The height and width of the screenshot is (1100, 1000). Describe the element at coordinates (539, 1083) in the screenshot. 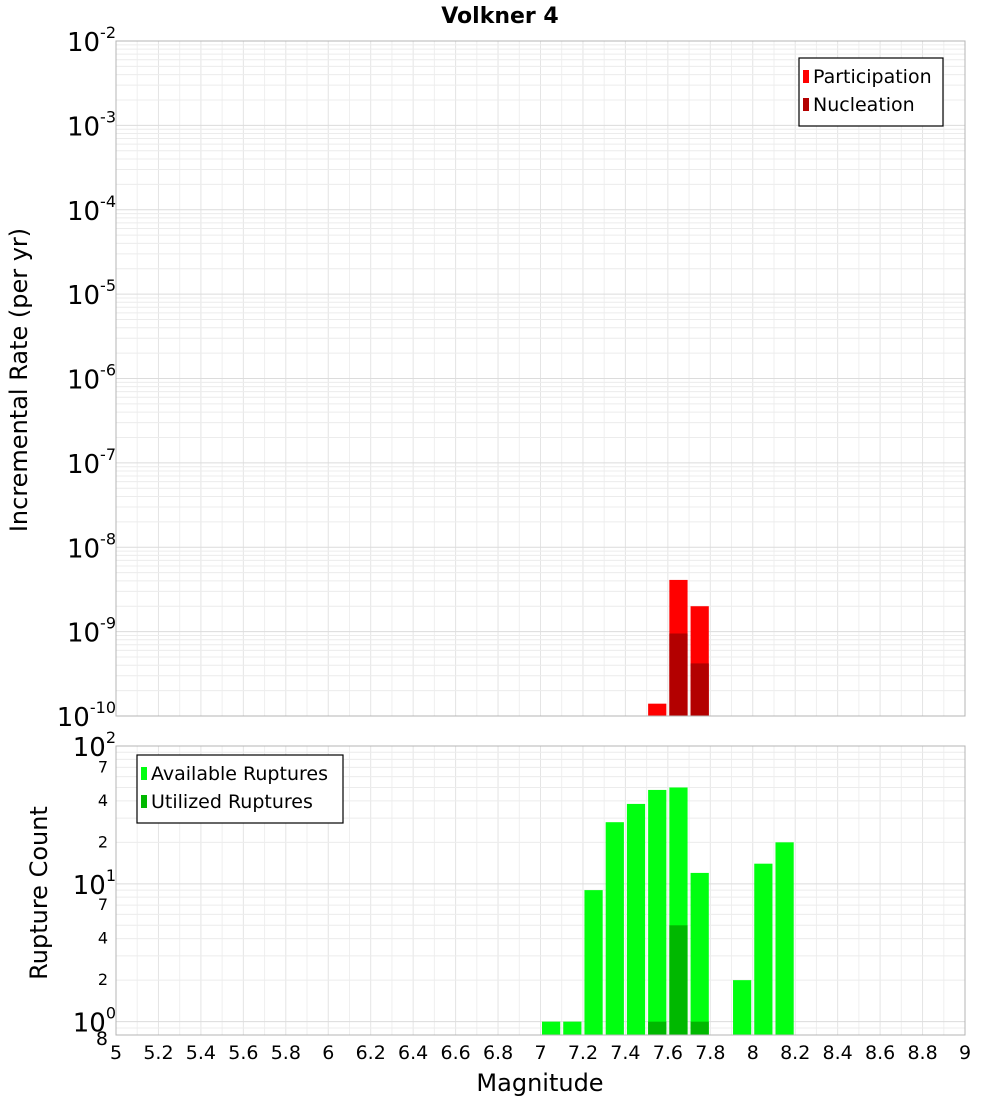

I see `x-axis-label: Magnitude` at that location.